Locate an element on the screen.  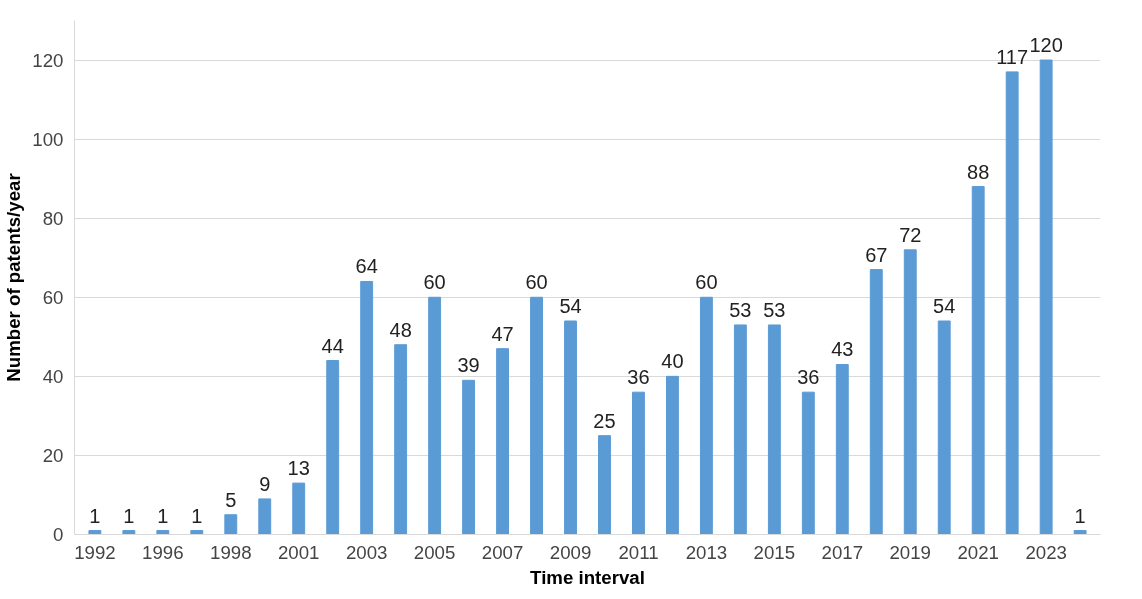
data-label: 120 is located at coordinates (1046, 45).